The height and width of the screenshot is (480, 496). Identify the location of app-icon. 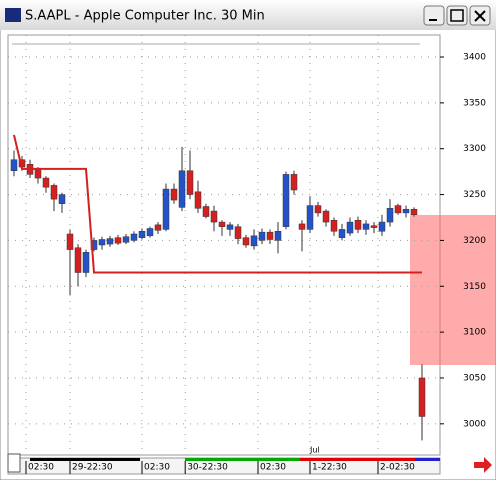
(13, 15).